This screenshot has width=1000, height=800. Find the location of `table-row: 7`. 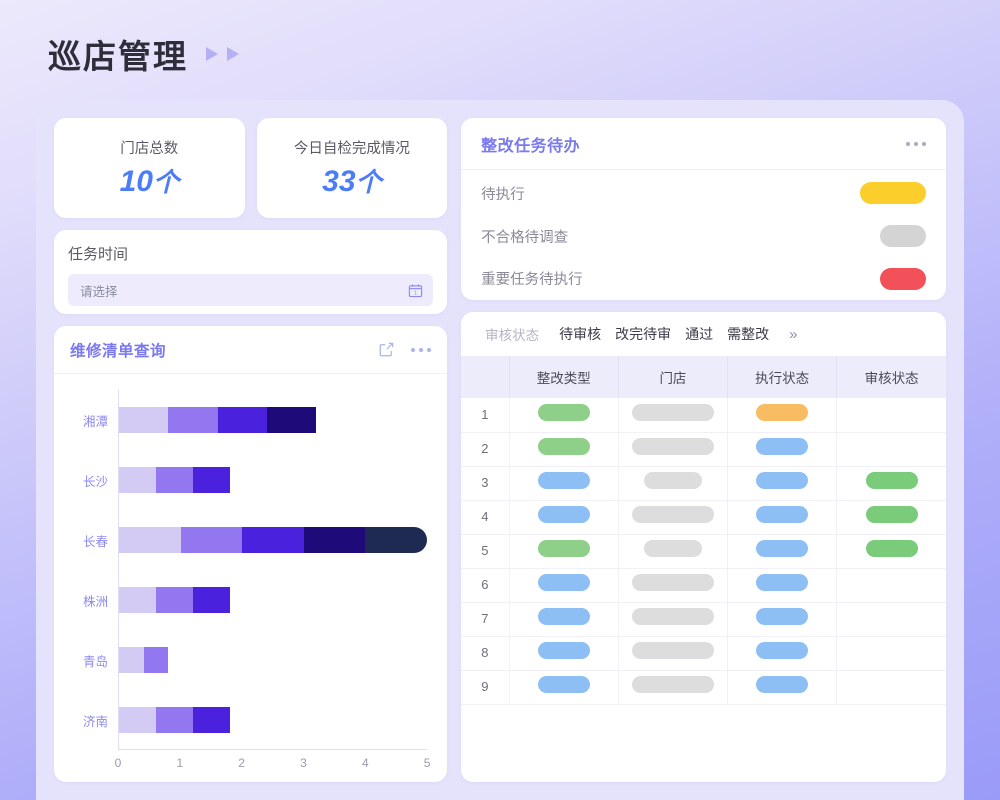

table-row: 7 is located at coordinates (703, 619).